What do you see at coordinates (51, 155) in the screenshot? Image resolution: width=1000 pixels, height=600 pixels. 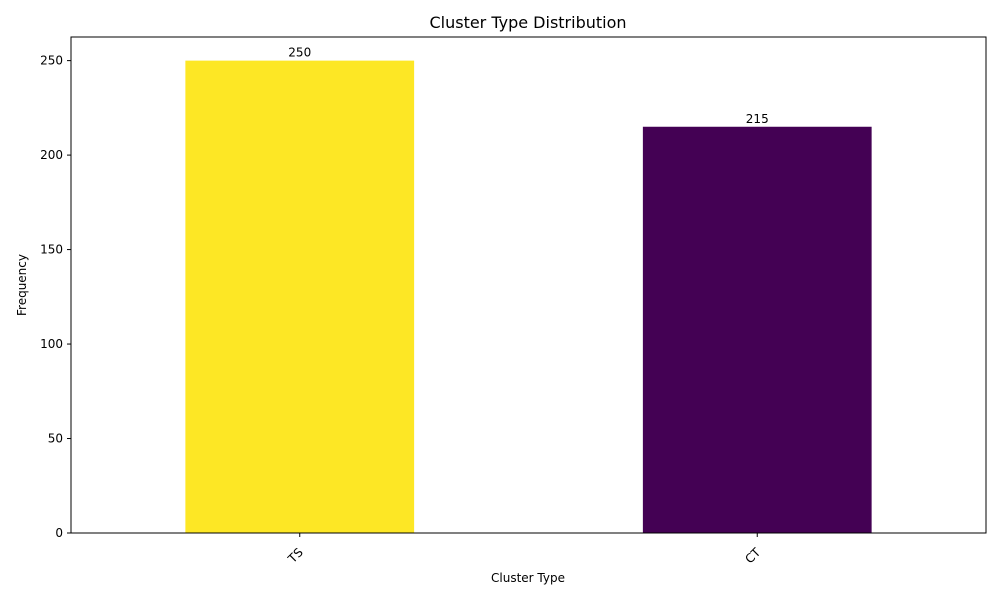 I see `y-tick-label-200: 200` at bounding box center [51, 155].